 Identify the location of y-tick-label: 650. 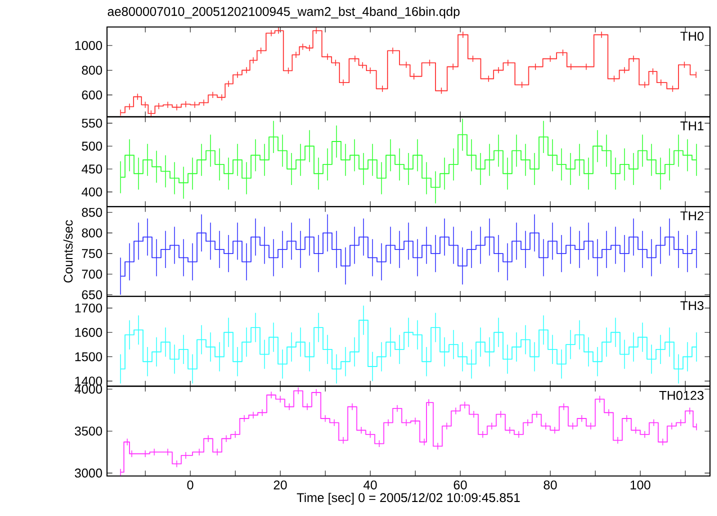
(92, 295).